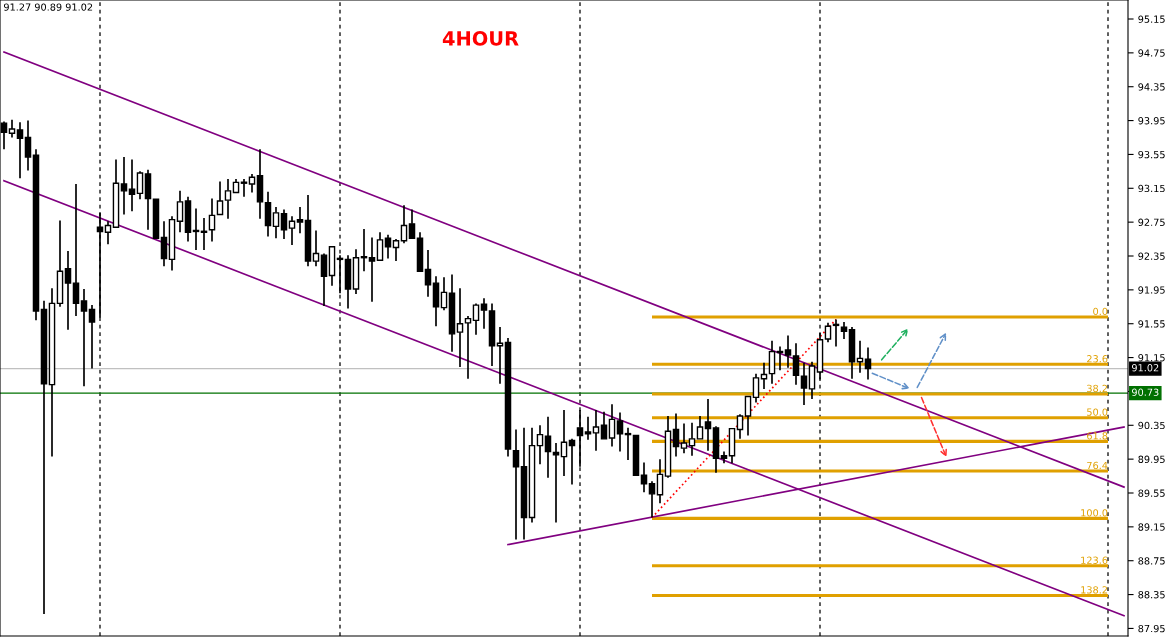 The image size is (1166, 637). I want to click on annotation: 138.2, so click(1094, 590).